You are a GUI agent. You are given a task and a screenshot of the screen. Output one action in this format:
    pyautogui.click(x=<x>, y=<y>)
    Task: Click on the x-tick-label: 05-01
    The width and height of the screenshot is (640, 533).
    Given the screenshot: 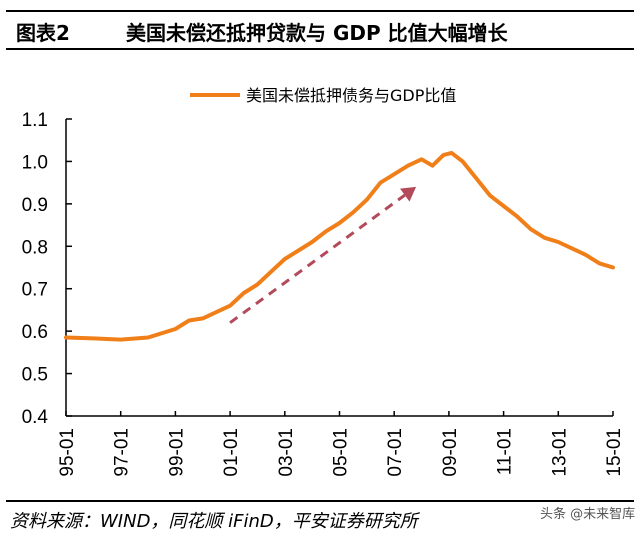 What is the action you would take?
    pyautogui.click(x=341, y=452)
    